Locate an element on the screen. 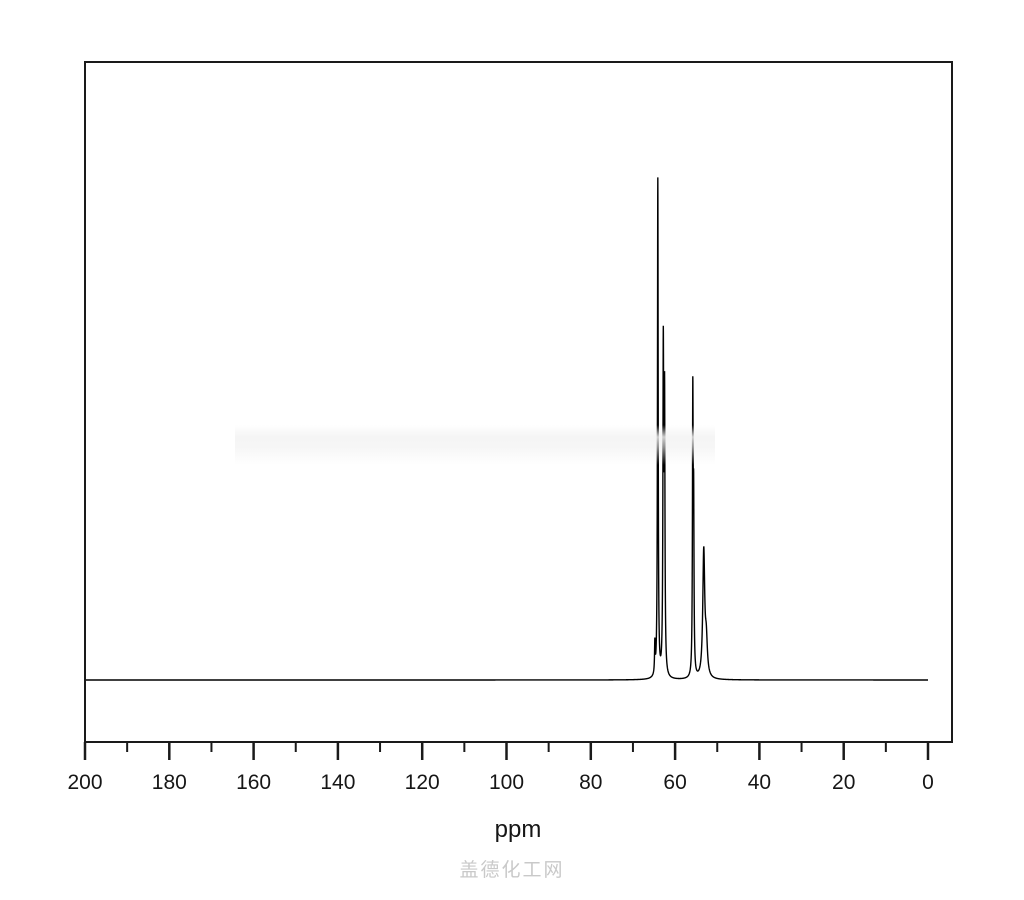 The height and width of the screenshot is (900, 1024). x-axis-tick-label: 100 is located at coordinates (506, 782).